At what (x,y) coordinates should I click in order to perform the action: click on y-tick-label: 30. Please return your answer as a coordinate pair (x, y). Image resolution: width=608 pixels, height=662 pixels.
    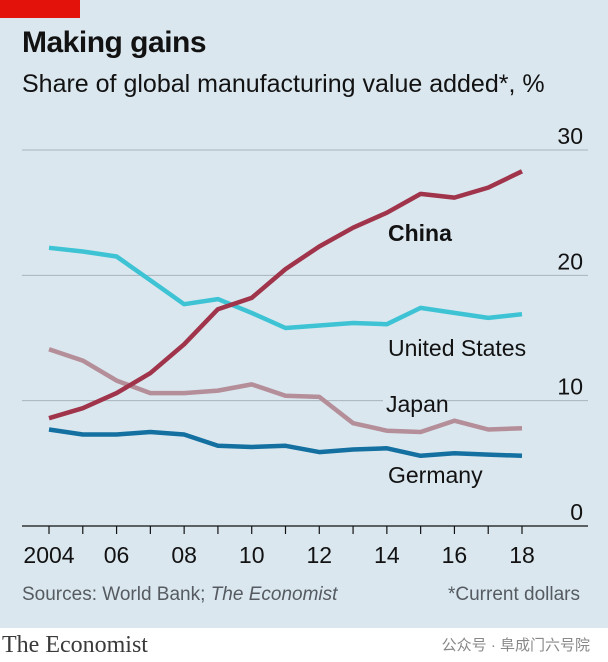
    Looking at the image, I should click on (570, 136).